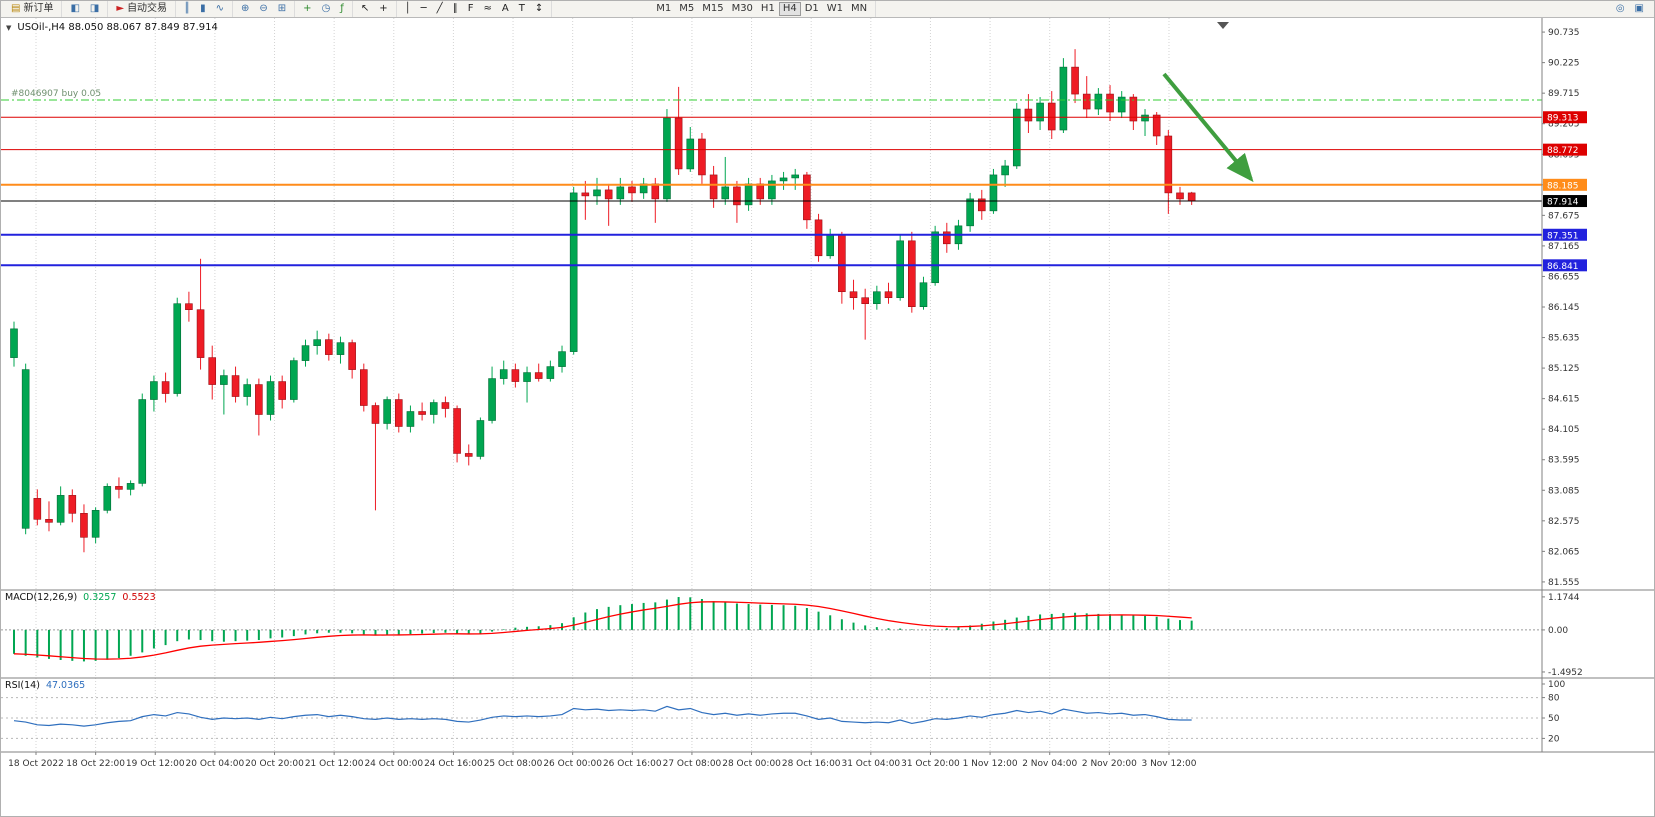 This screenshot has height=817, width=1655. Describe the element at coordinates (663, 9) in the screenshot. I see `tf-m1-button: M1` at that location.